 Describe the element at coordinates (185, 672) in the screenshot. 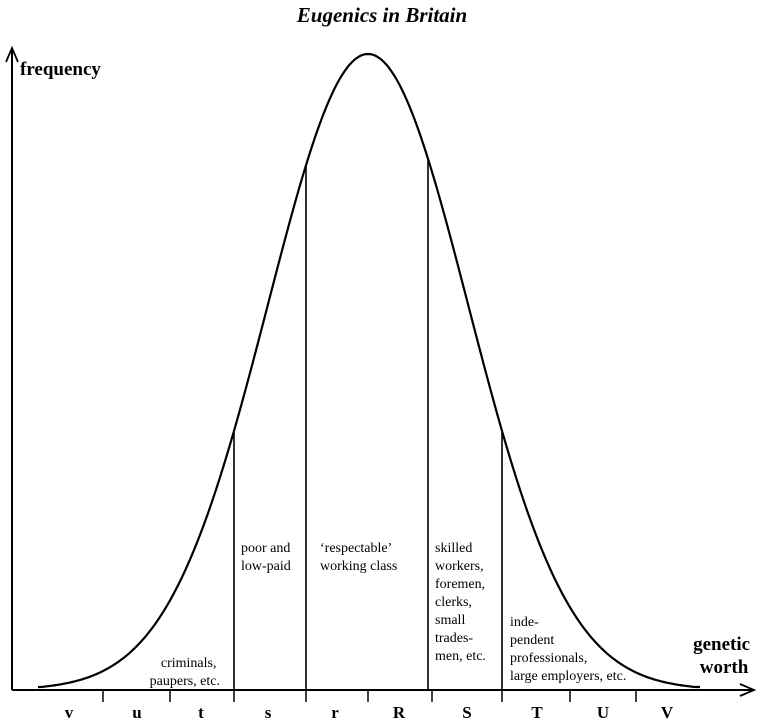

I see `region-label-criminals: criminals, paupers, etc.` at that location.